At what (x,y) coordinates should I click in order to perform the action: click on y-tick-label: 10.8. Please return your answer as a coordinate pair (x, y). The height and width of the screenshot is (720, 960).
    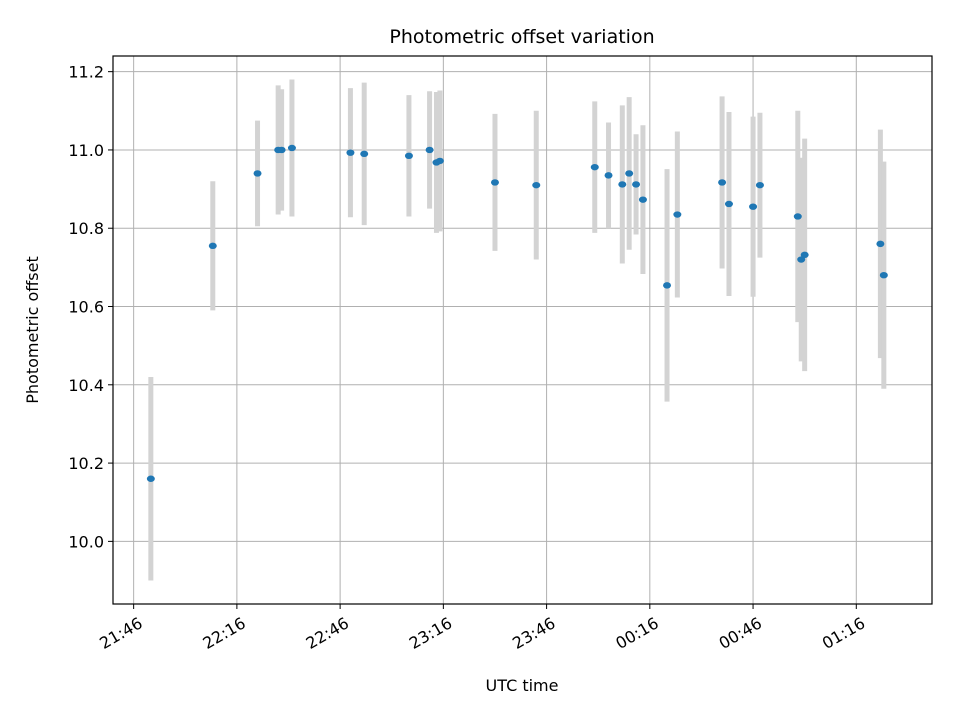
    Looking at the image, I should click on (86, 228).